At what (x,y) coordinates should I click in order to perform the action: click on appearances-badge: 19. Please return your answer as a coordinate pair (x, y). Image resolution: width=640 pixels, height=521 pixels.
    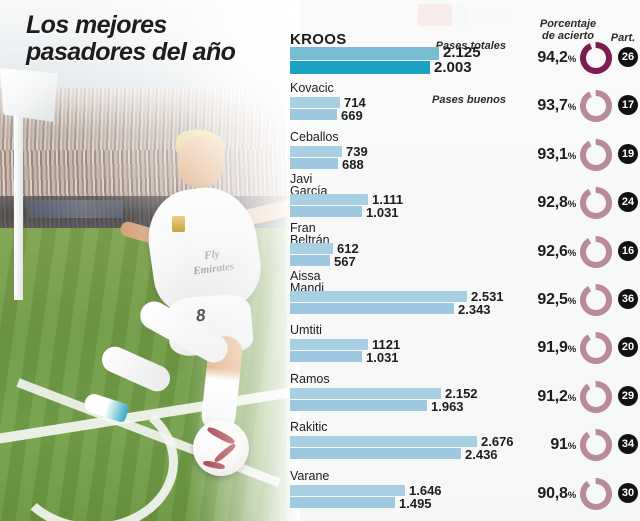
    Looking at the image, I should click on (628, 153).